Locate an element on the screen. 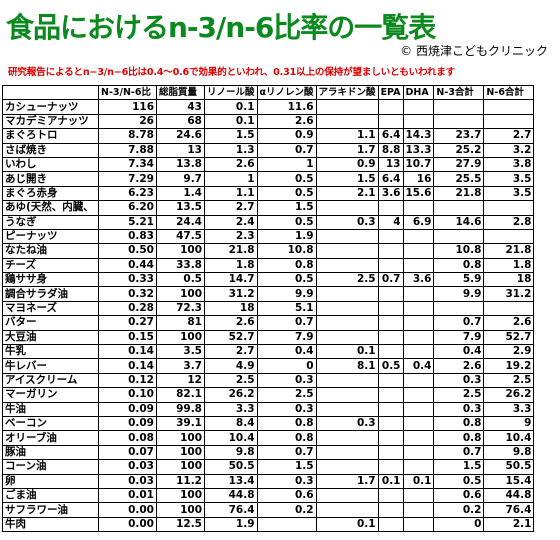 The width and height of the screenshot is (560, 540). table-cell: サフラワー油 is located at coordinates (50, 510).